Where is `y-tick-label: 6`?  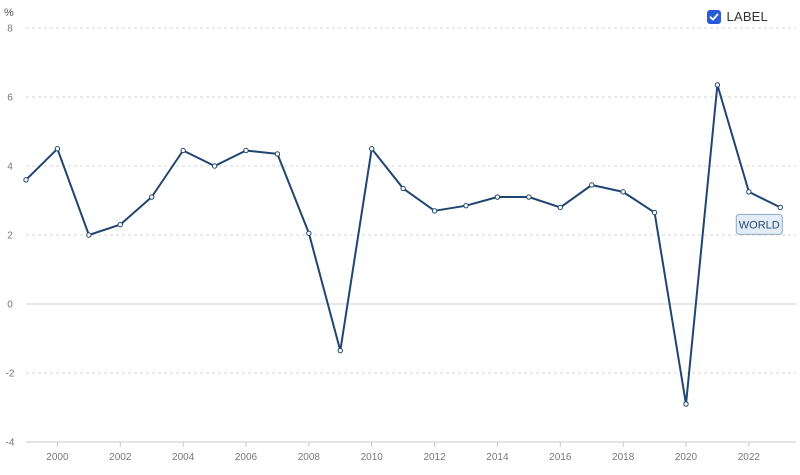
y-tick-label: 6 is located at coordinates (10, 98).